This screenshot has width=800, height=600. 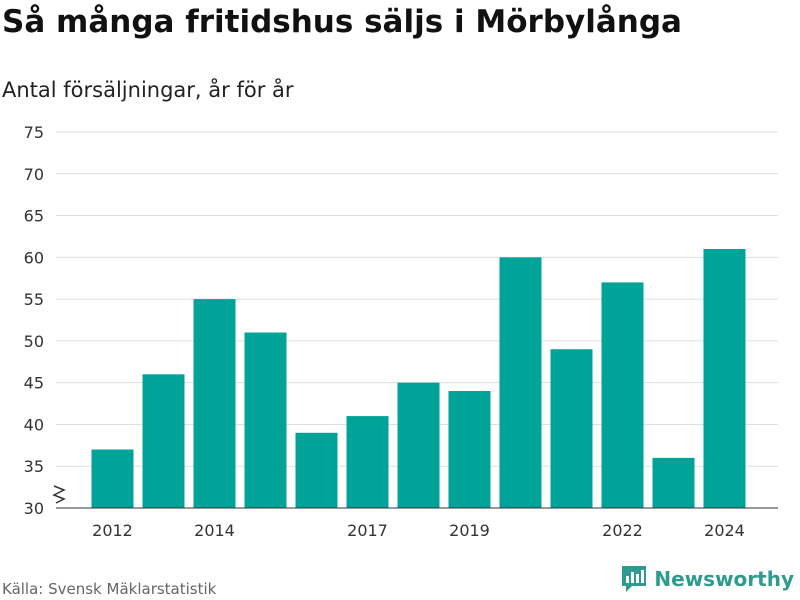 I want to click on y-tick-label: 70, so click(x=34, y=174).